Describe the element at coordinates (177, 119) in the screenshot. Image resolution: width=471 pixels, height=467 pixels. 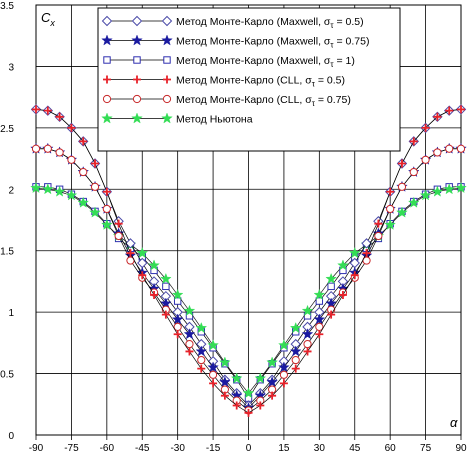
I see `legend-entry-6: Метод Ньютона` at that location.